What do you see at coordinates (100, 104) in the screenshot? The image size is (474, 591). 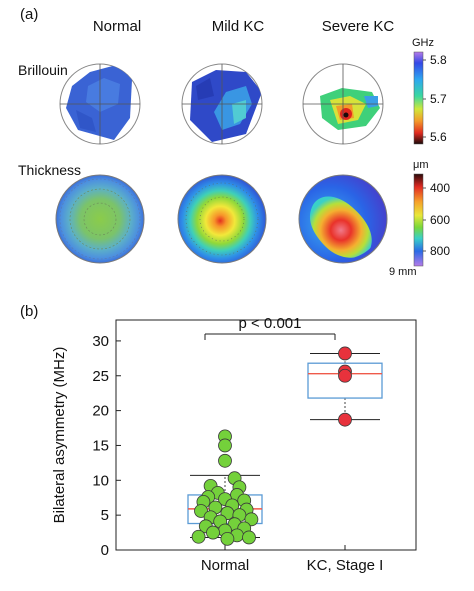 I see `brillouin-map-normal` at bounding box center [100, 104].